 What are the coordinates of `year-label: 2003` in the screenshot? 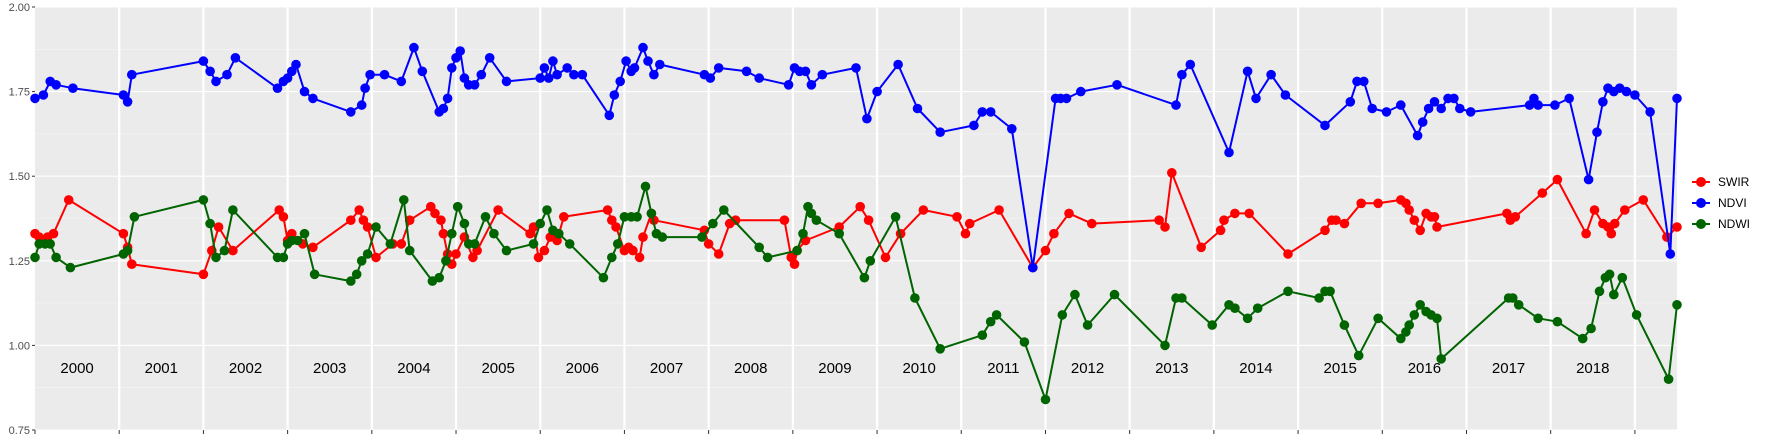 It's located at (329, 368).